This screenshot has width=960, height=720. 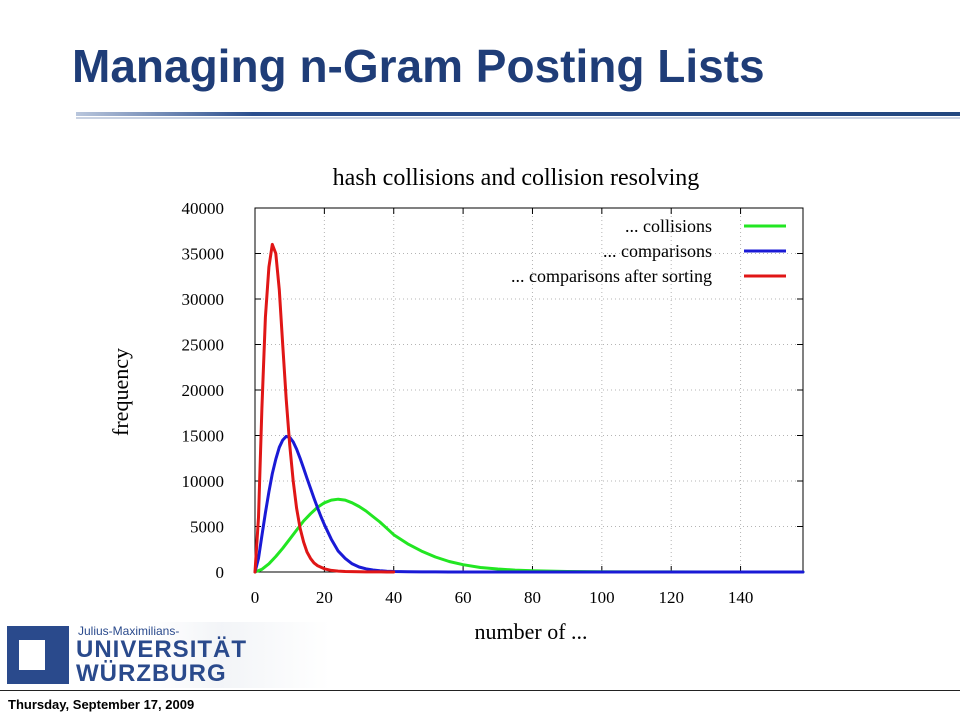 I want to click on university-logo: Julius-Maximilians- UNIVERSITÄT WÜRZBURG, so click(x=165, y=655).